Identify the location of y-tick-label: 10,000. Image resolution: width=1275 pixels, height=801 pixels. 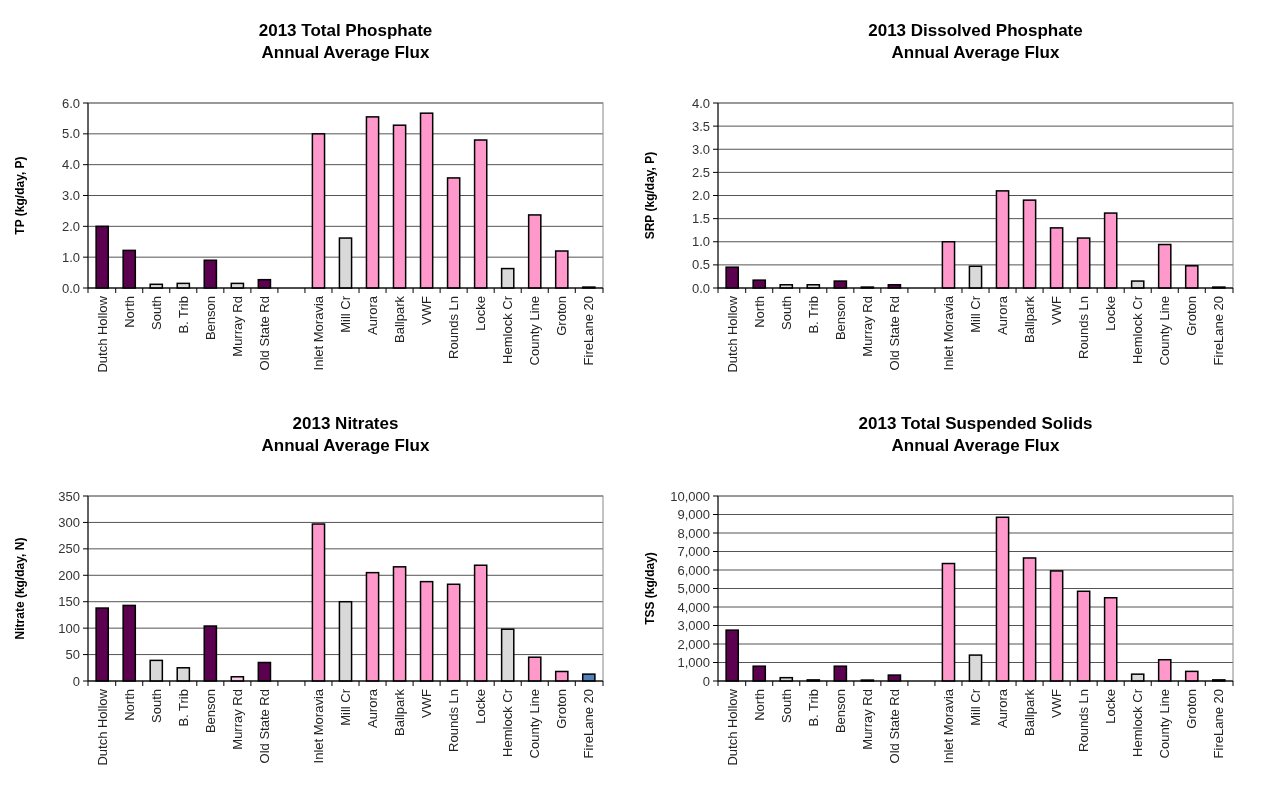
(690, 496).